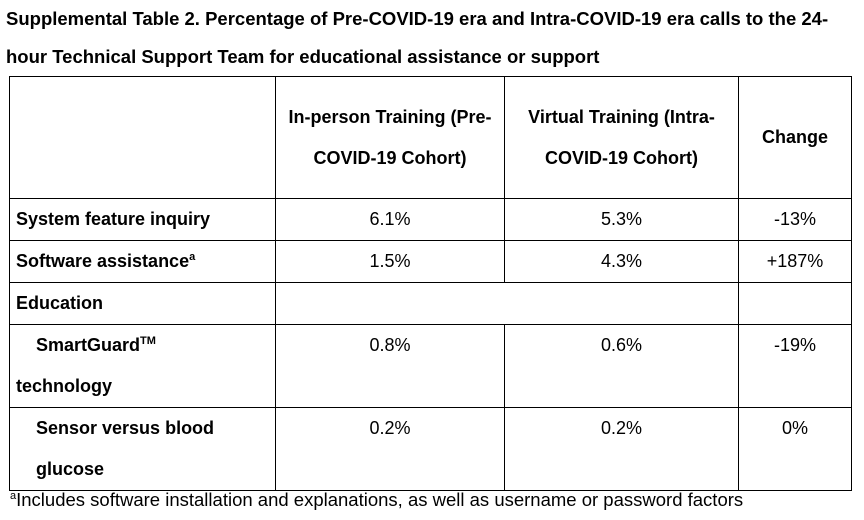 This screenshot has height=520, width=864. I want to click on row-label-text: Sensor versus blood glucose, so click(142, 449).